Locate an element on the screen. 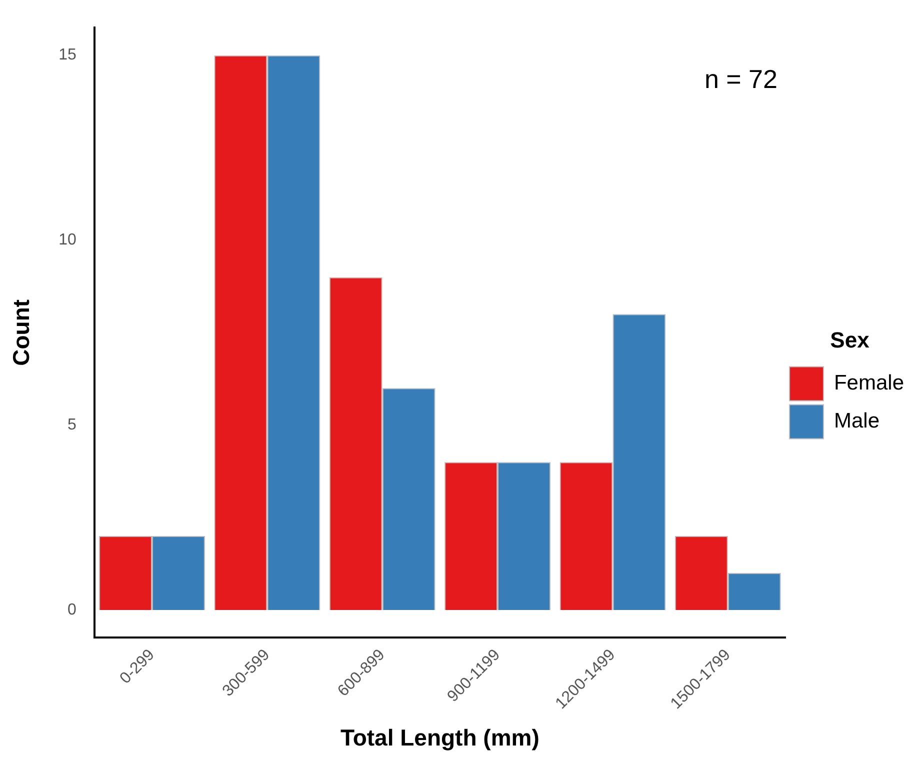 This screenshot has width=914, height=762. y-tick-label: 15 is located at coordinates (67, 55).